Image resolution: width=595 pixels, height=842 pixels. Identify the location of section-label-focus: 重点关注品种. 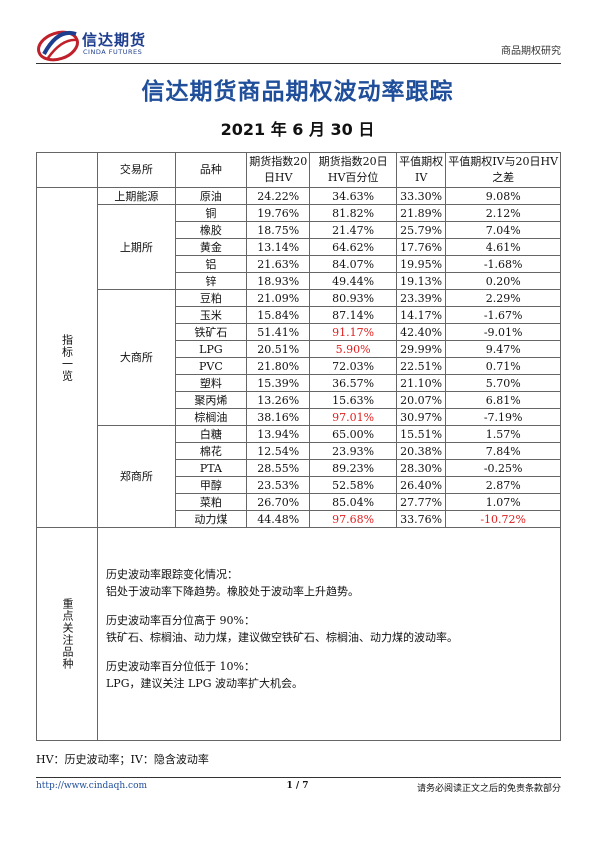
(67, 634).